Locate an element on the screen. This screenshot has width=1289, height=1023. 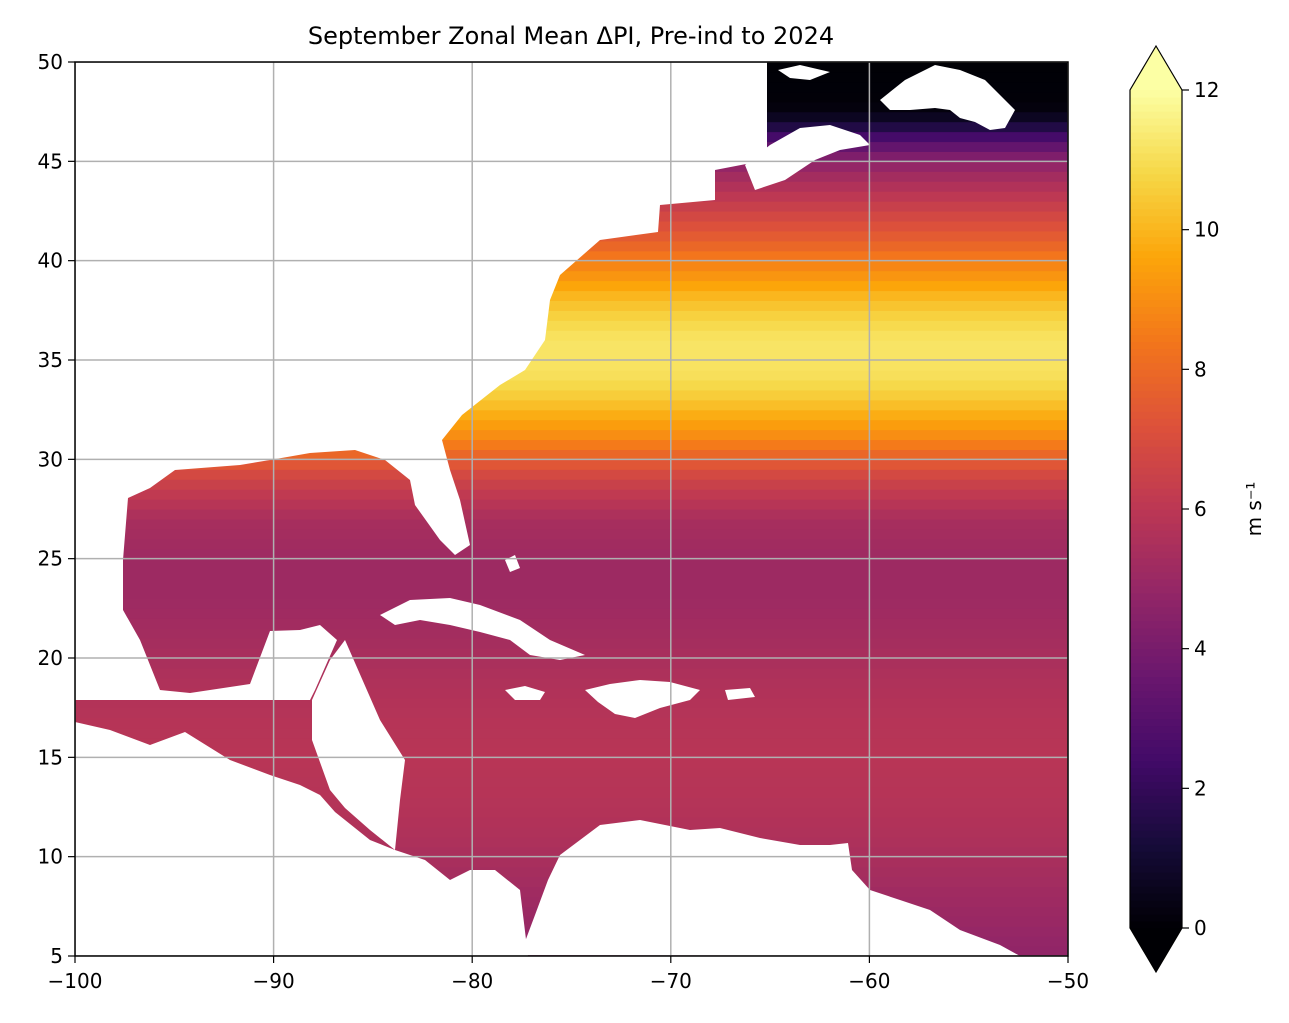
land-puerto-rico is located at coordinates (740, 694).